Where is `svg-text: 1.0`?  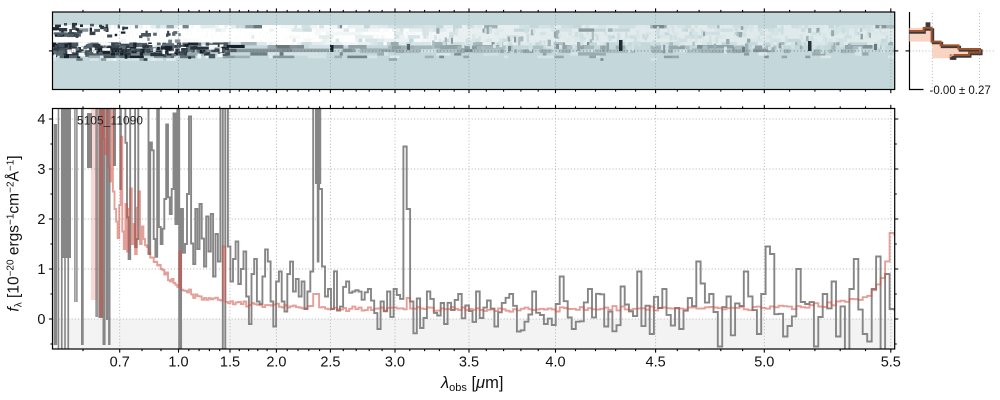 svg-text: 1.0 is located at coordinates (178, 363).